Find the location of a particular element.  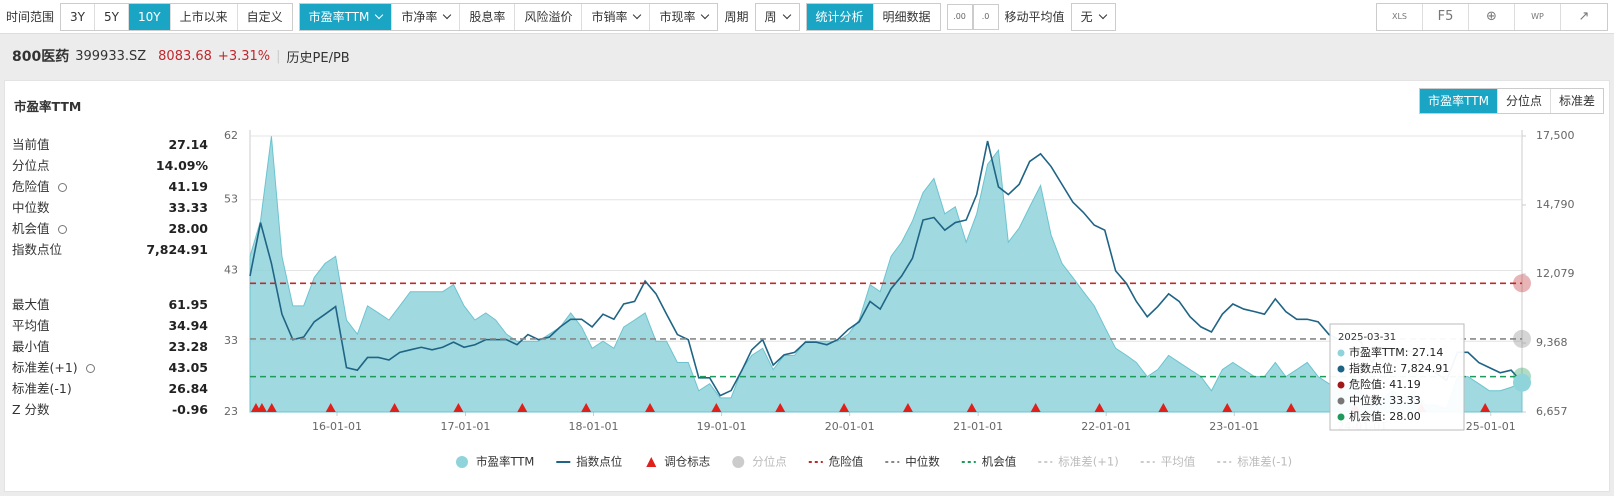

range-button: 5Y is located at coordinates (112, 16).